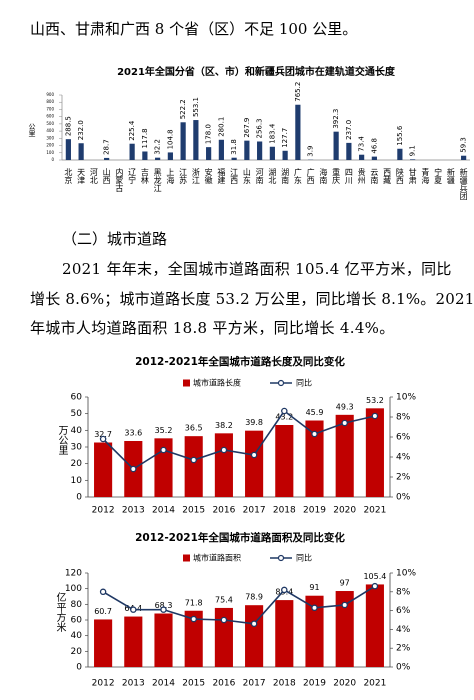 Image resolution: width=474 pixels, height=700 pixels. I want to click on data-label: 71.8, so click(194, 602).